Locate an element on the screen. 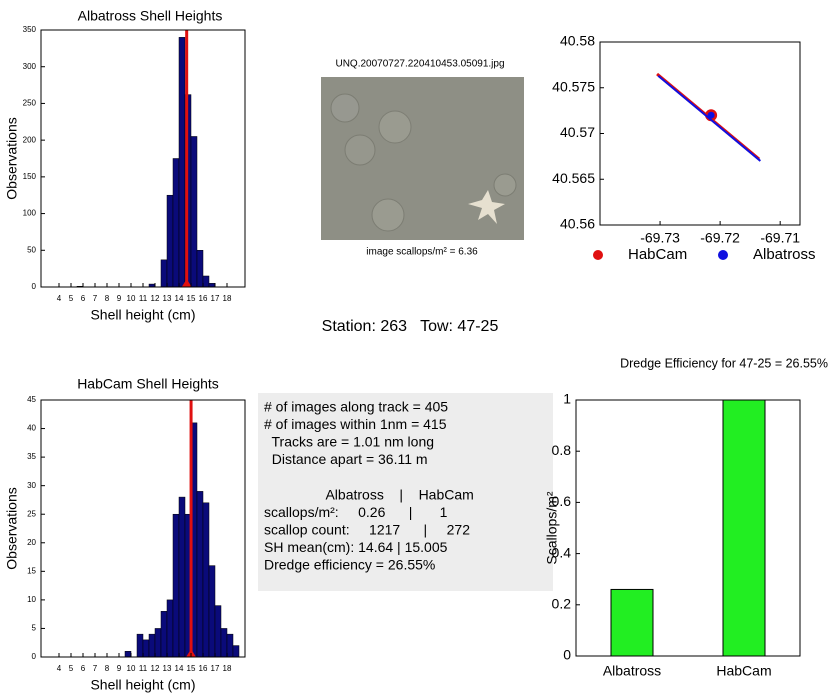 Image resolution: width=830 pixels, height=694 pixels. mean-marker is located at coordinates (186, 283).